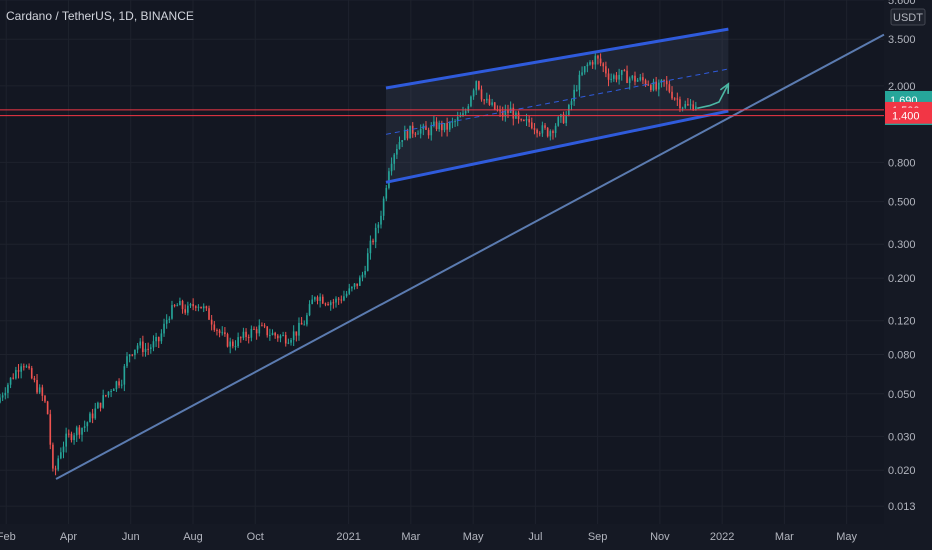 This screenshot has width=932, height=550. I want to click on x-tick-label-4: Oct, so click(255, 537).